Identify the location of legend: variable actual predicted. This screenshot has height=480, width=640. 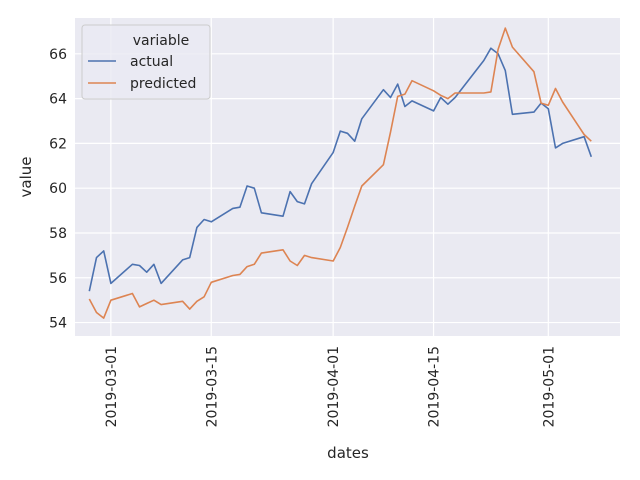
(146, 62).